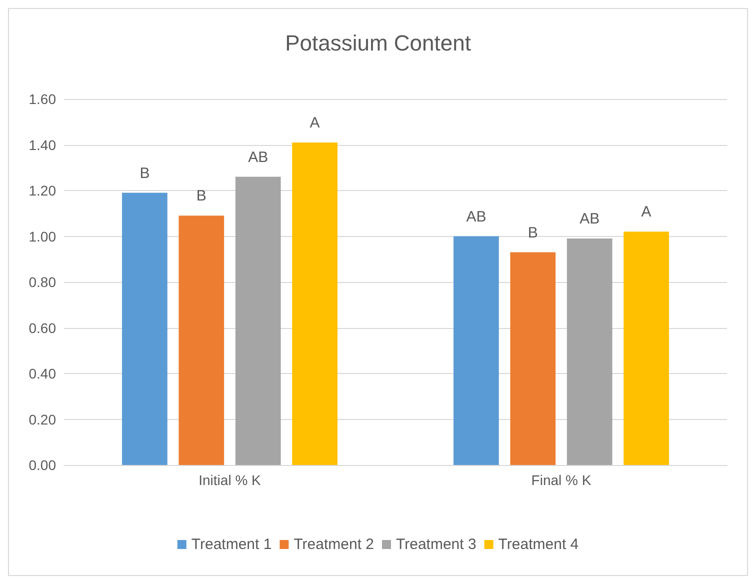  I want to click on legend-label: Treatment 4, so click(538, 544).